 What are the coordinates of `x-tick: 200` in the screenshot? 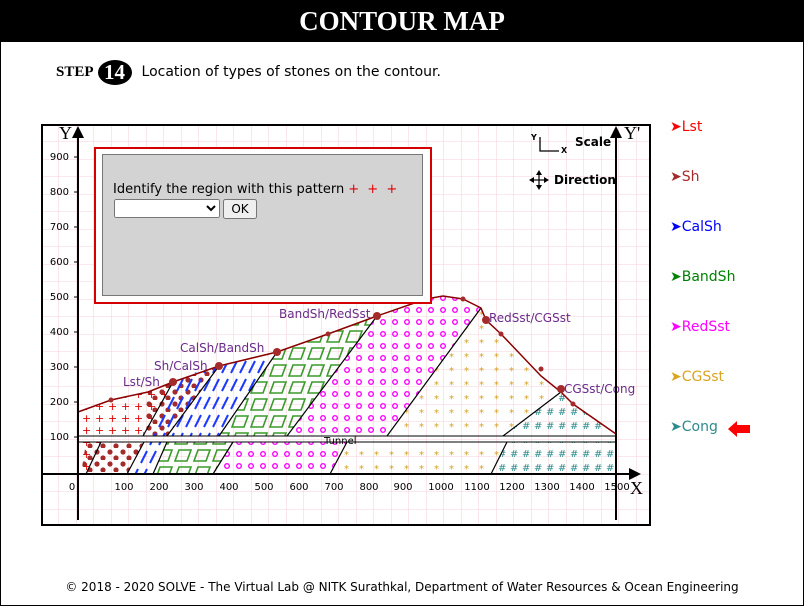 It's located at (158, 487).